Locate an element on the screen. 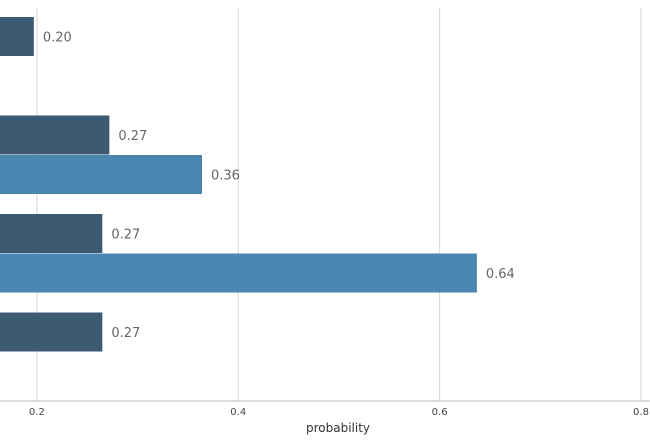 The image size is (650, 442). x-tick-label: 0.2 is located at coordinates (37, 412).